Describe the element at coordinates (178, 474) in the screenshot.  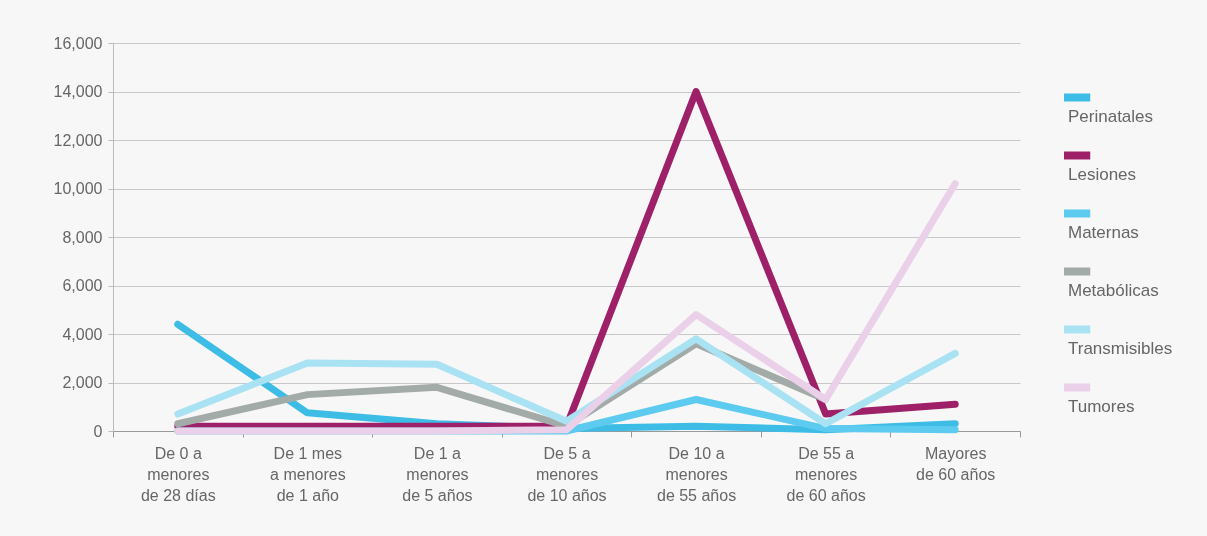
I see `x-tick-label: De 0 a menores de 28 días` at that location.